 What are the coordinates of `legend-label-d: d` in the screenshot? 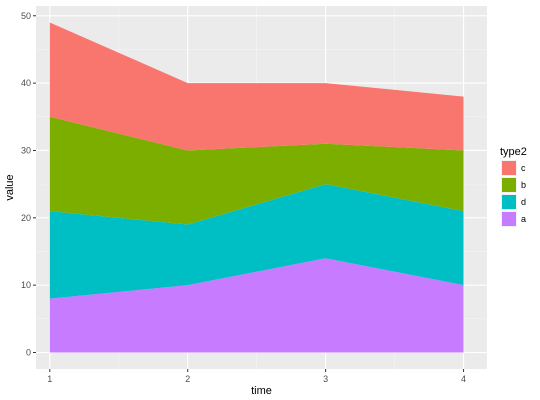 It's located at (523, 202).